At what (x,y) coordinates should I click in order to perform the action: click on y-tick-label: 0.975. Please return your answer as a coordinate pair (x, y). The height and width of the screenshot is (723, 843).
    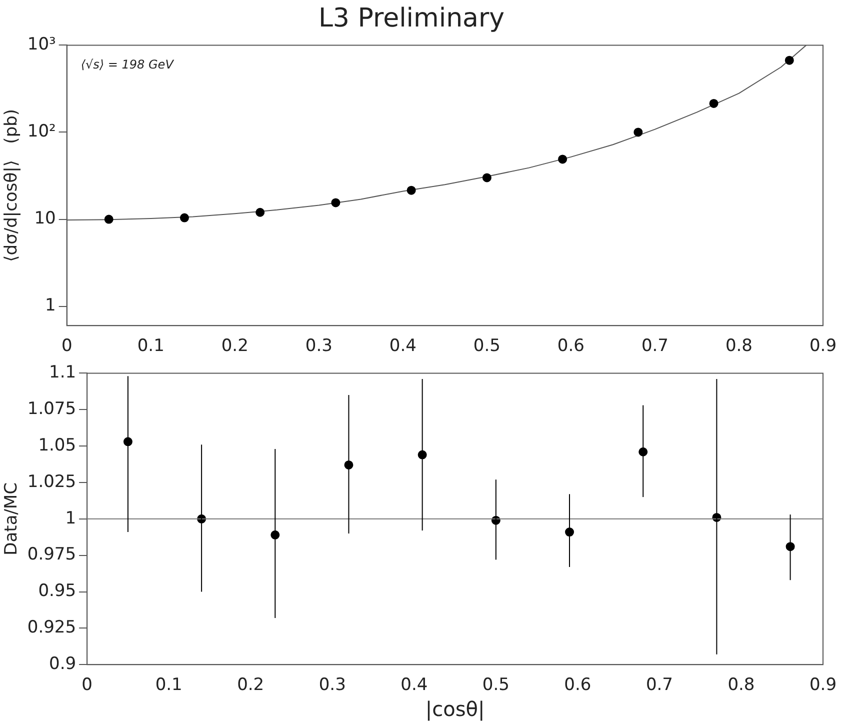
    Looking at the image, I should click on (51, 554).